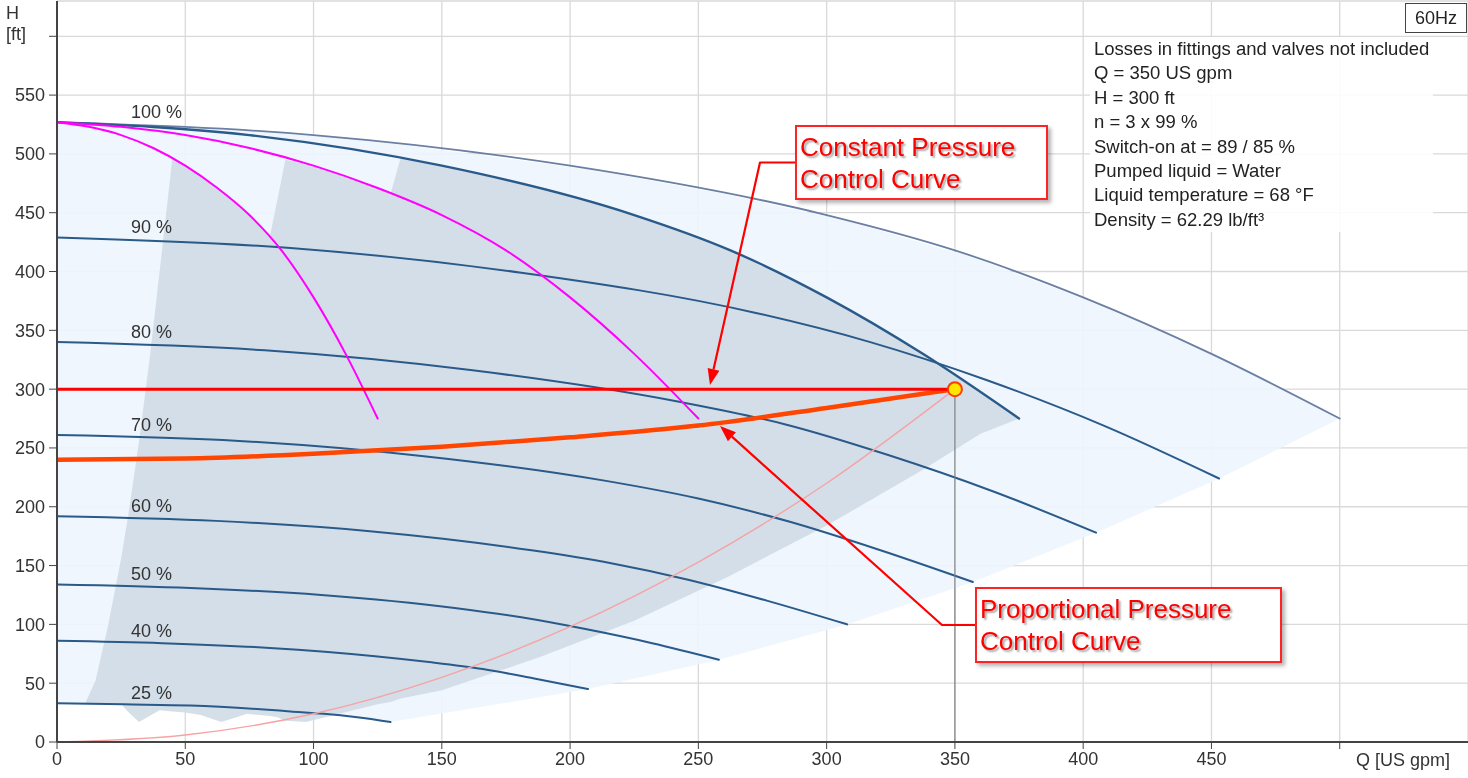 The height and width of the screenshot is (778, 1468). I want to click on x-tick-label: 150, so click(441, 758).